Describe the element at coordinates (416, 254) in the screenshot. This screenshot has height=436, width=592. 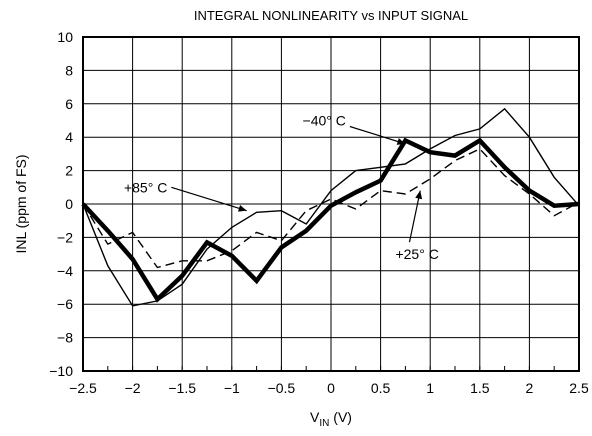
I see `annotation-label-2: +25° C` at that location.